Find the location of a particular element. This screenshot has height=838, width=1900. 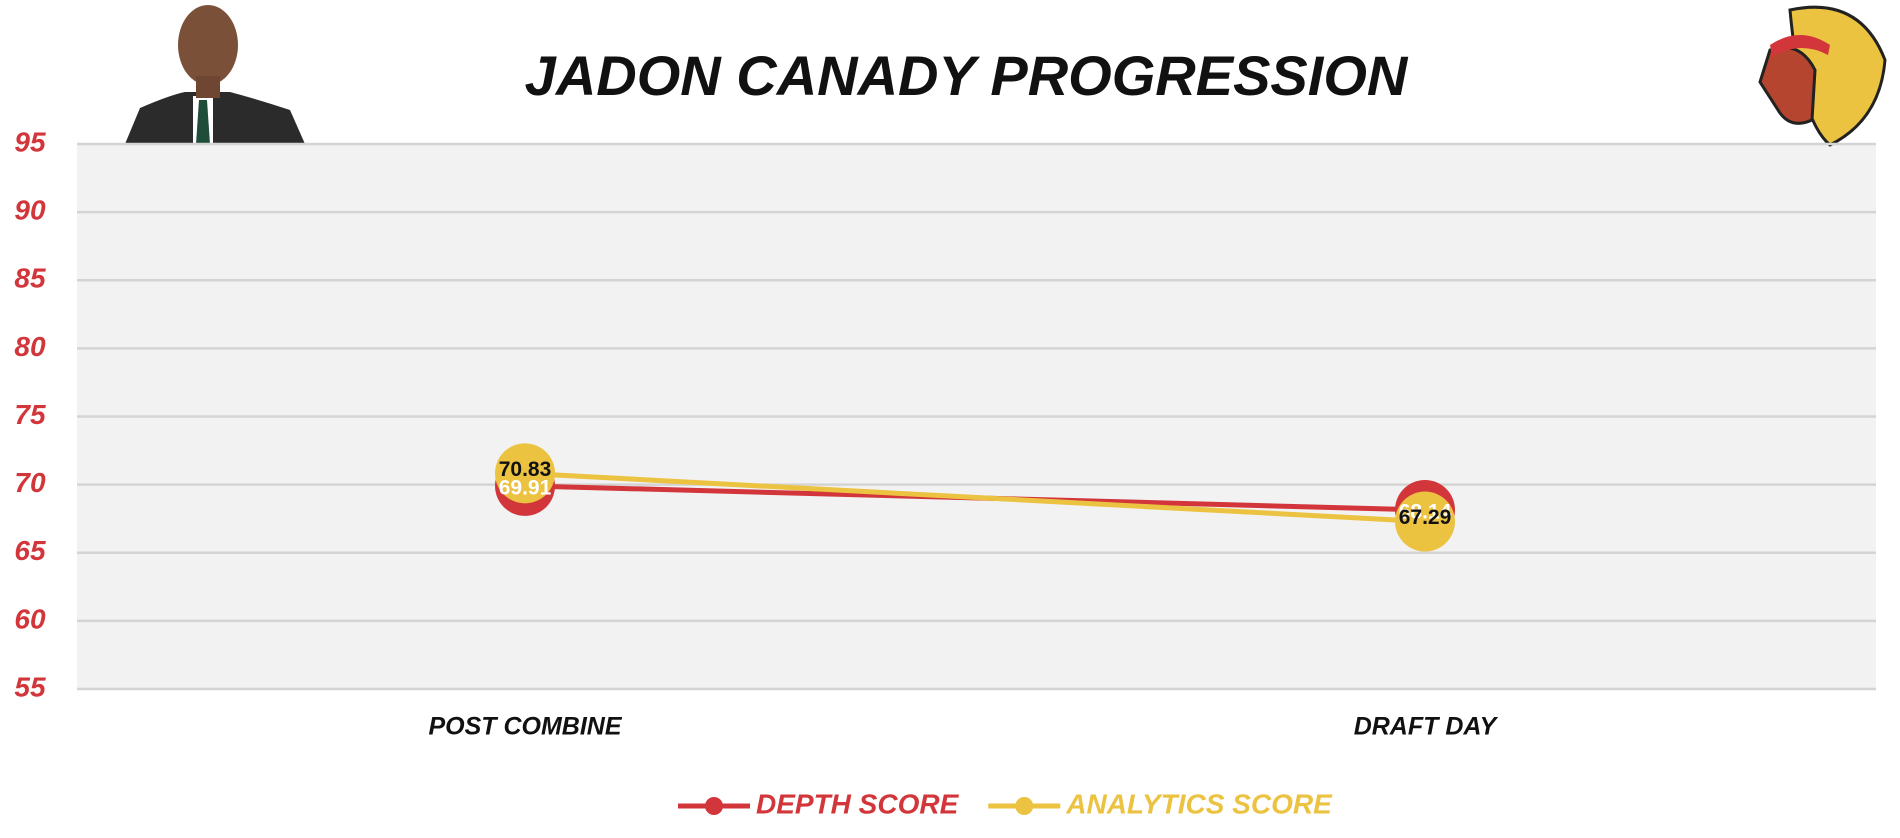

y-tick-label: 75 is located at coordinates (30, 414).